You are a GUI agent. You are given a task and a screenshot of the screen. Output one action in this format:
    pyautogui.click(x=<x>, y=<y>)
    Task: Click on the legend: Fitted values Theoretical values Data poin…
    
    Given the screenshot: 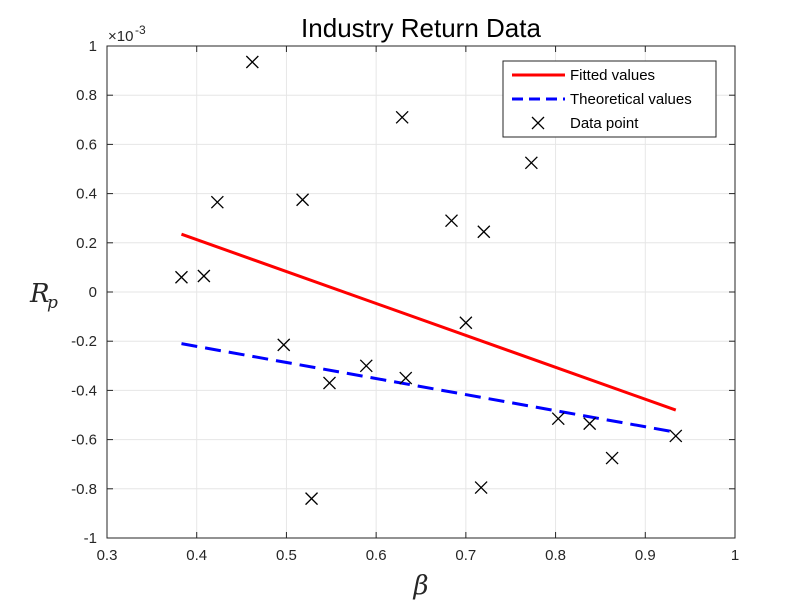 What is the action you would take?
    pyautogui.click(x=609, y=99)
    